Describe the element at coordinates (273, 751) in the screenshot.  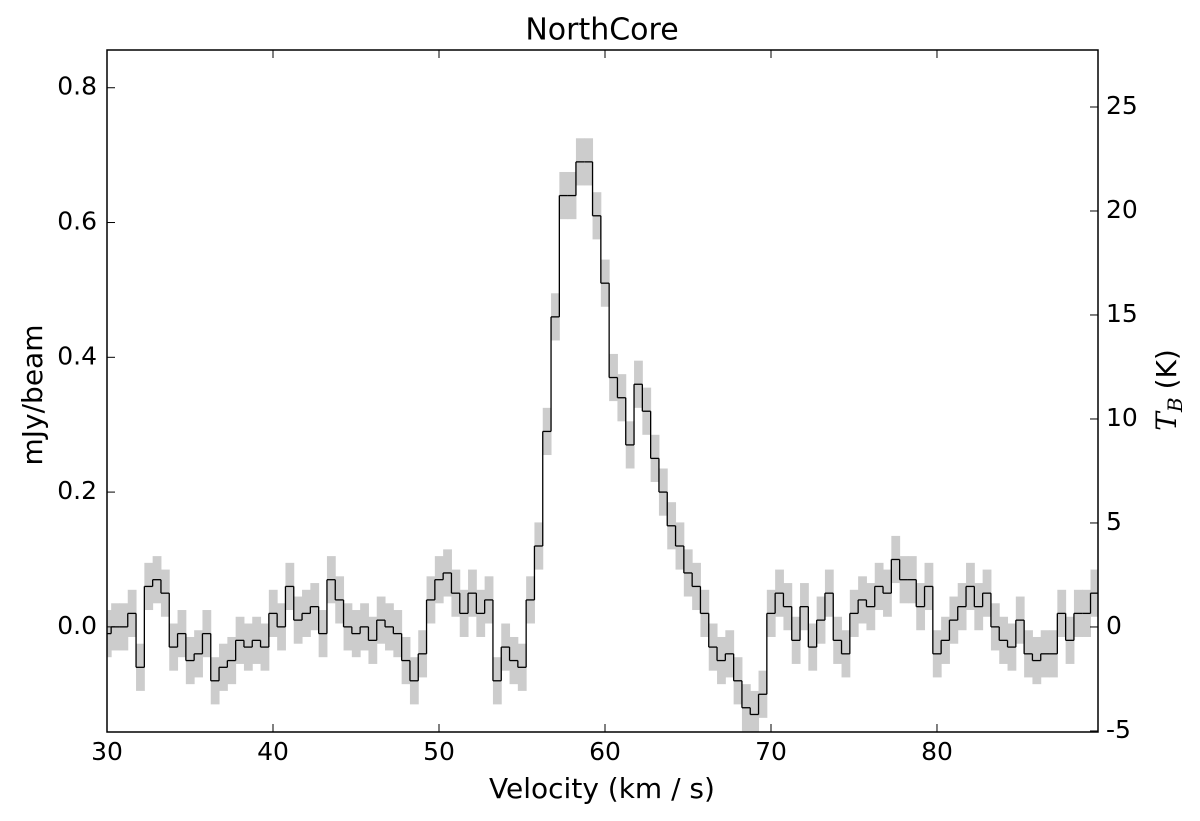
I see `x-tick-label: 40` at that location.